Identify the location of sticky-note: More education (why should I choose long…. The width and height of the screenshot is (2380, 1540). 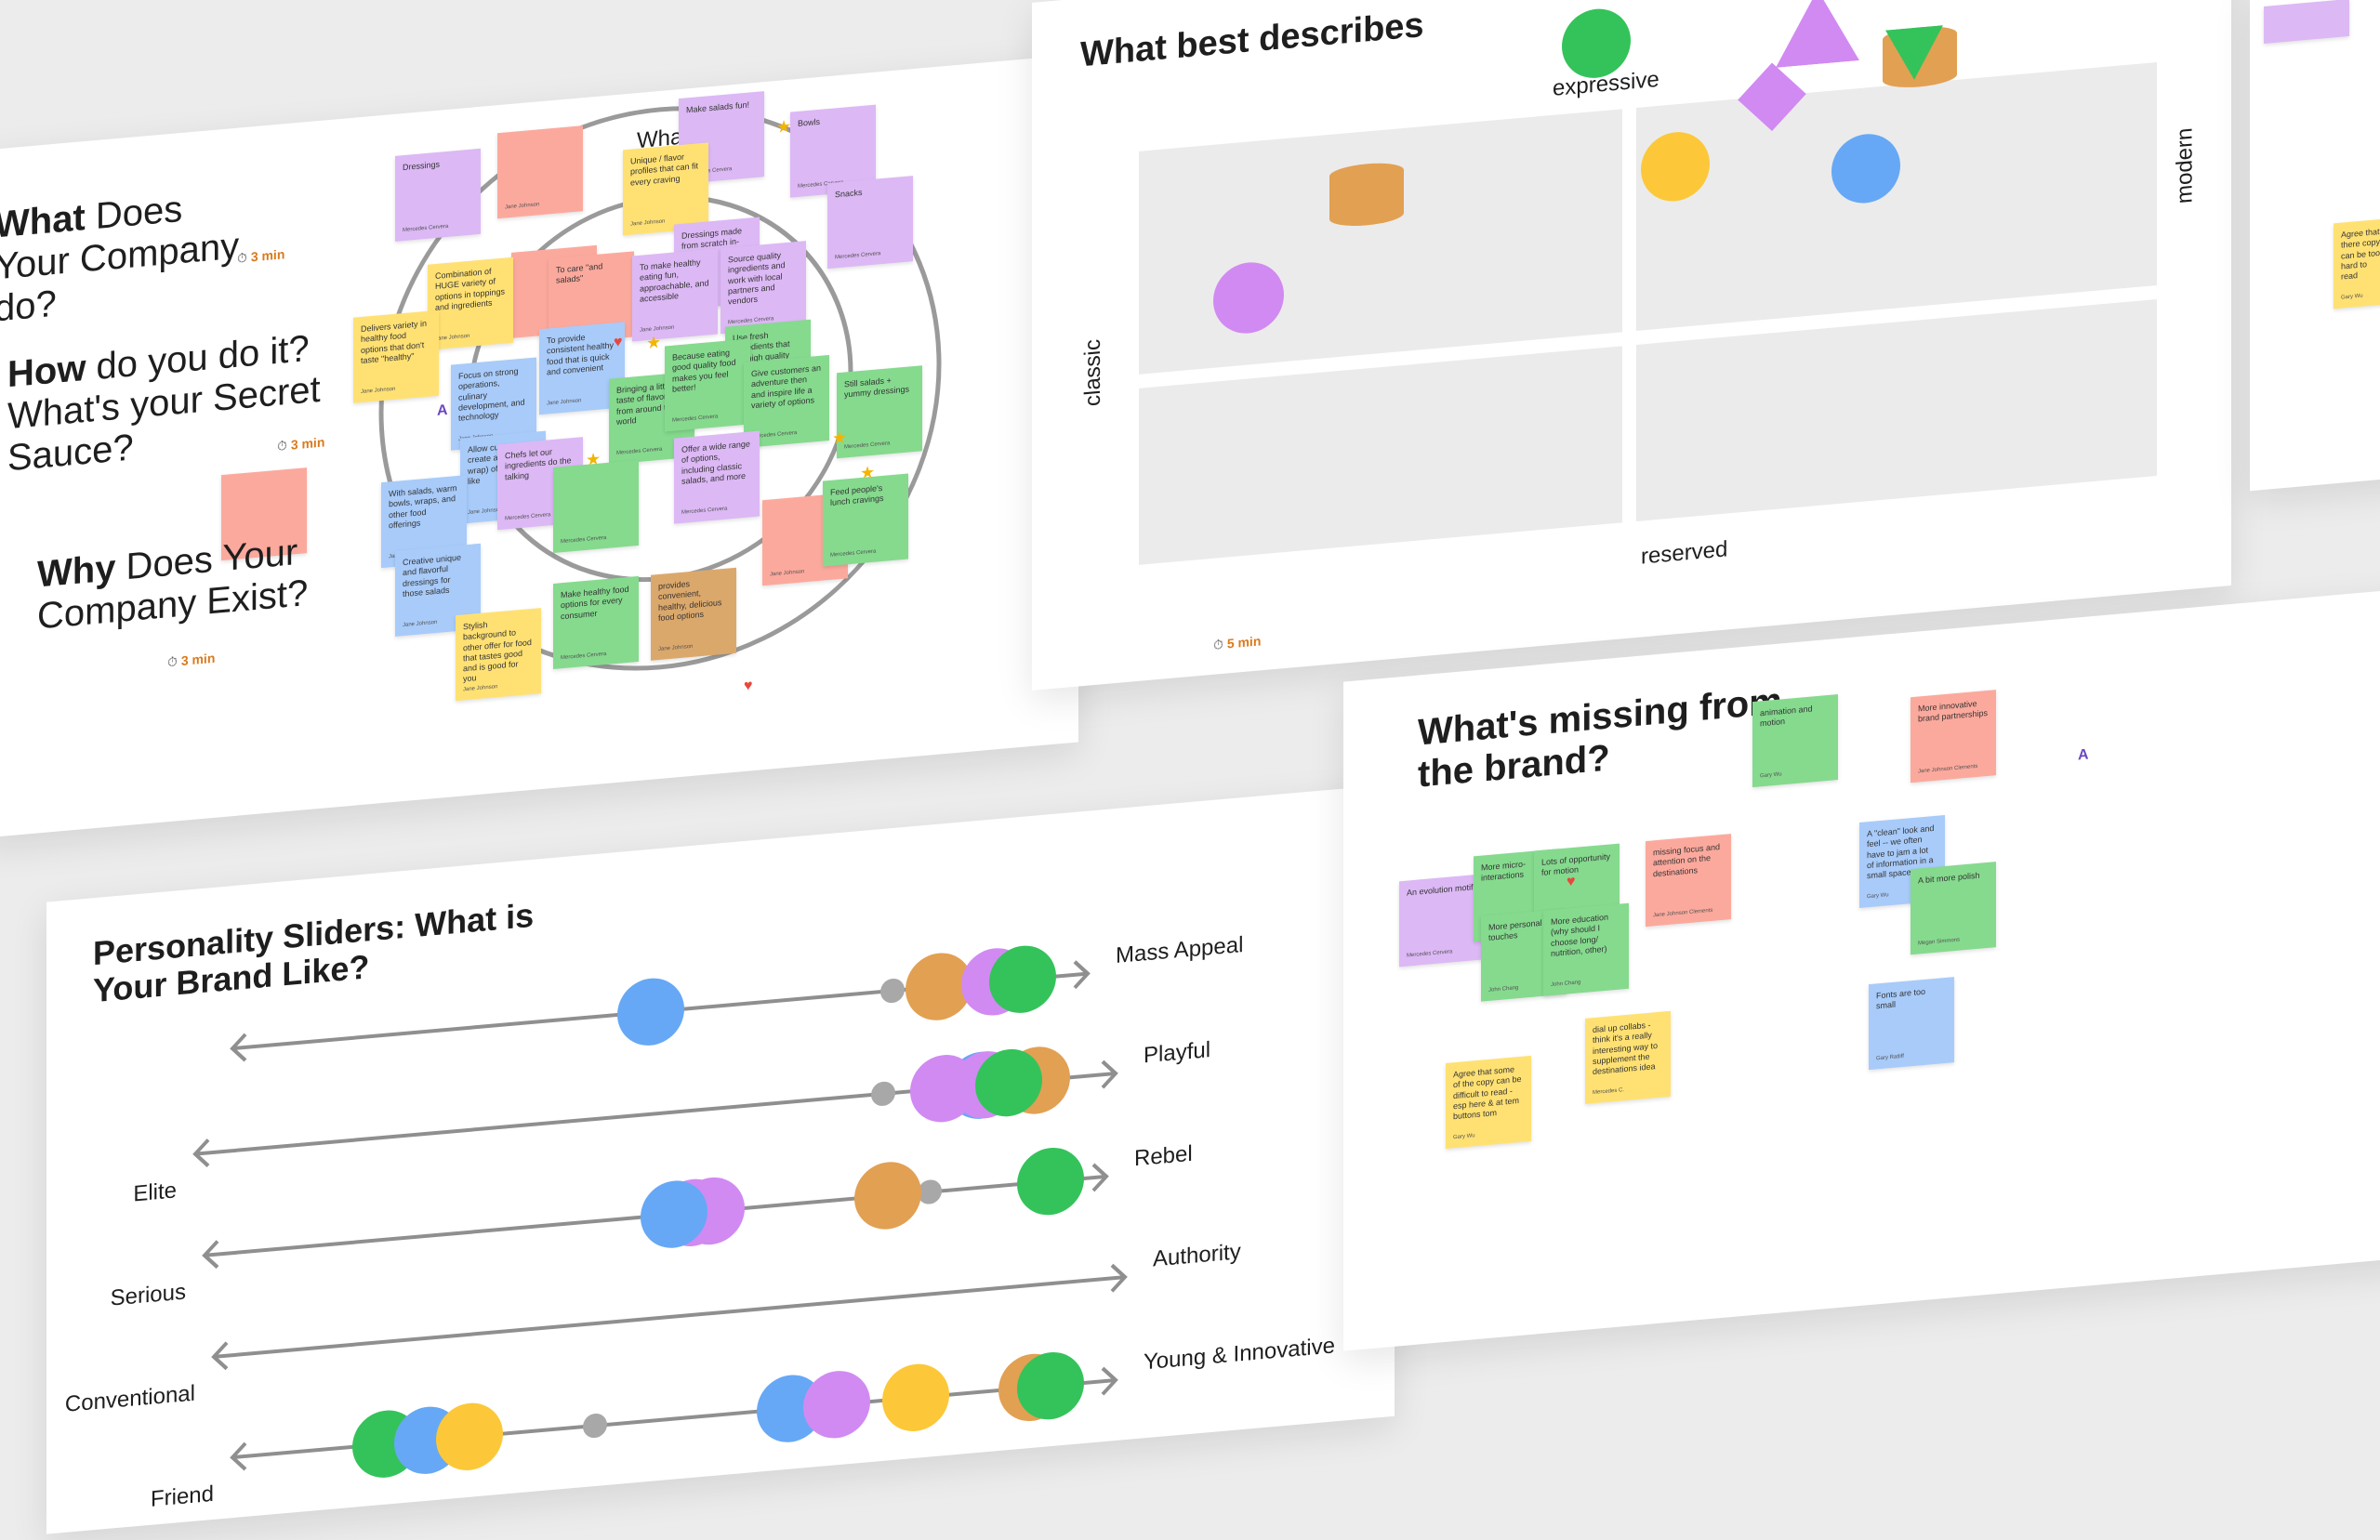
(1586, 949).